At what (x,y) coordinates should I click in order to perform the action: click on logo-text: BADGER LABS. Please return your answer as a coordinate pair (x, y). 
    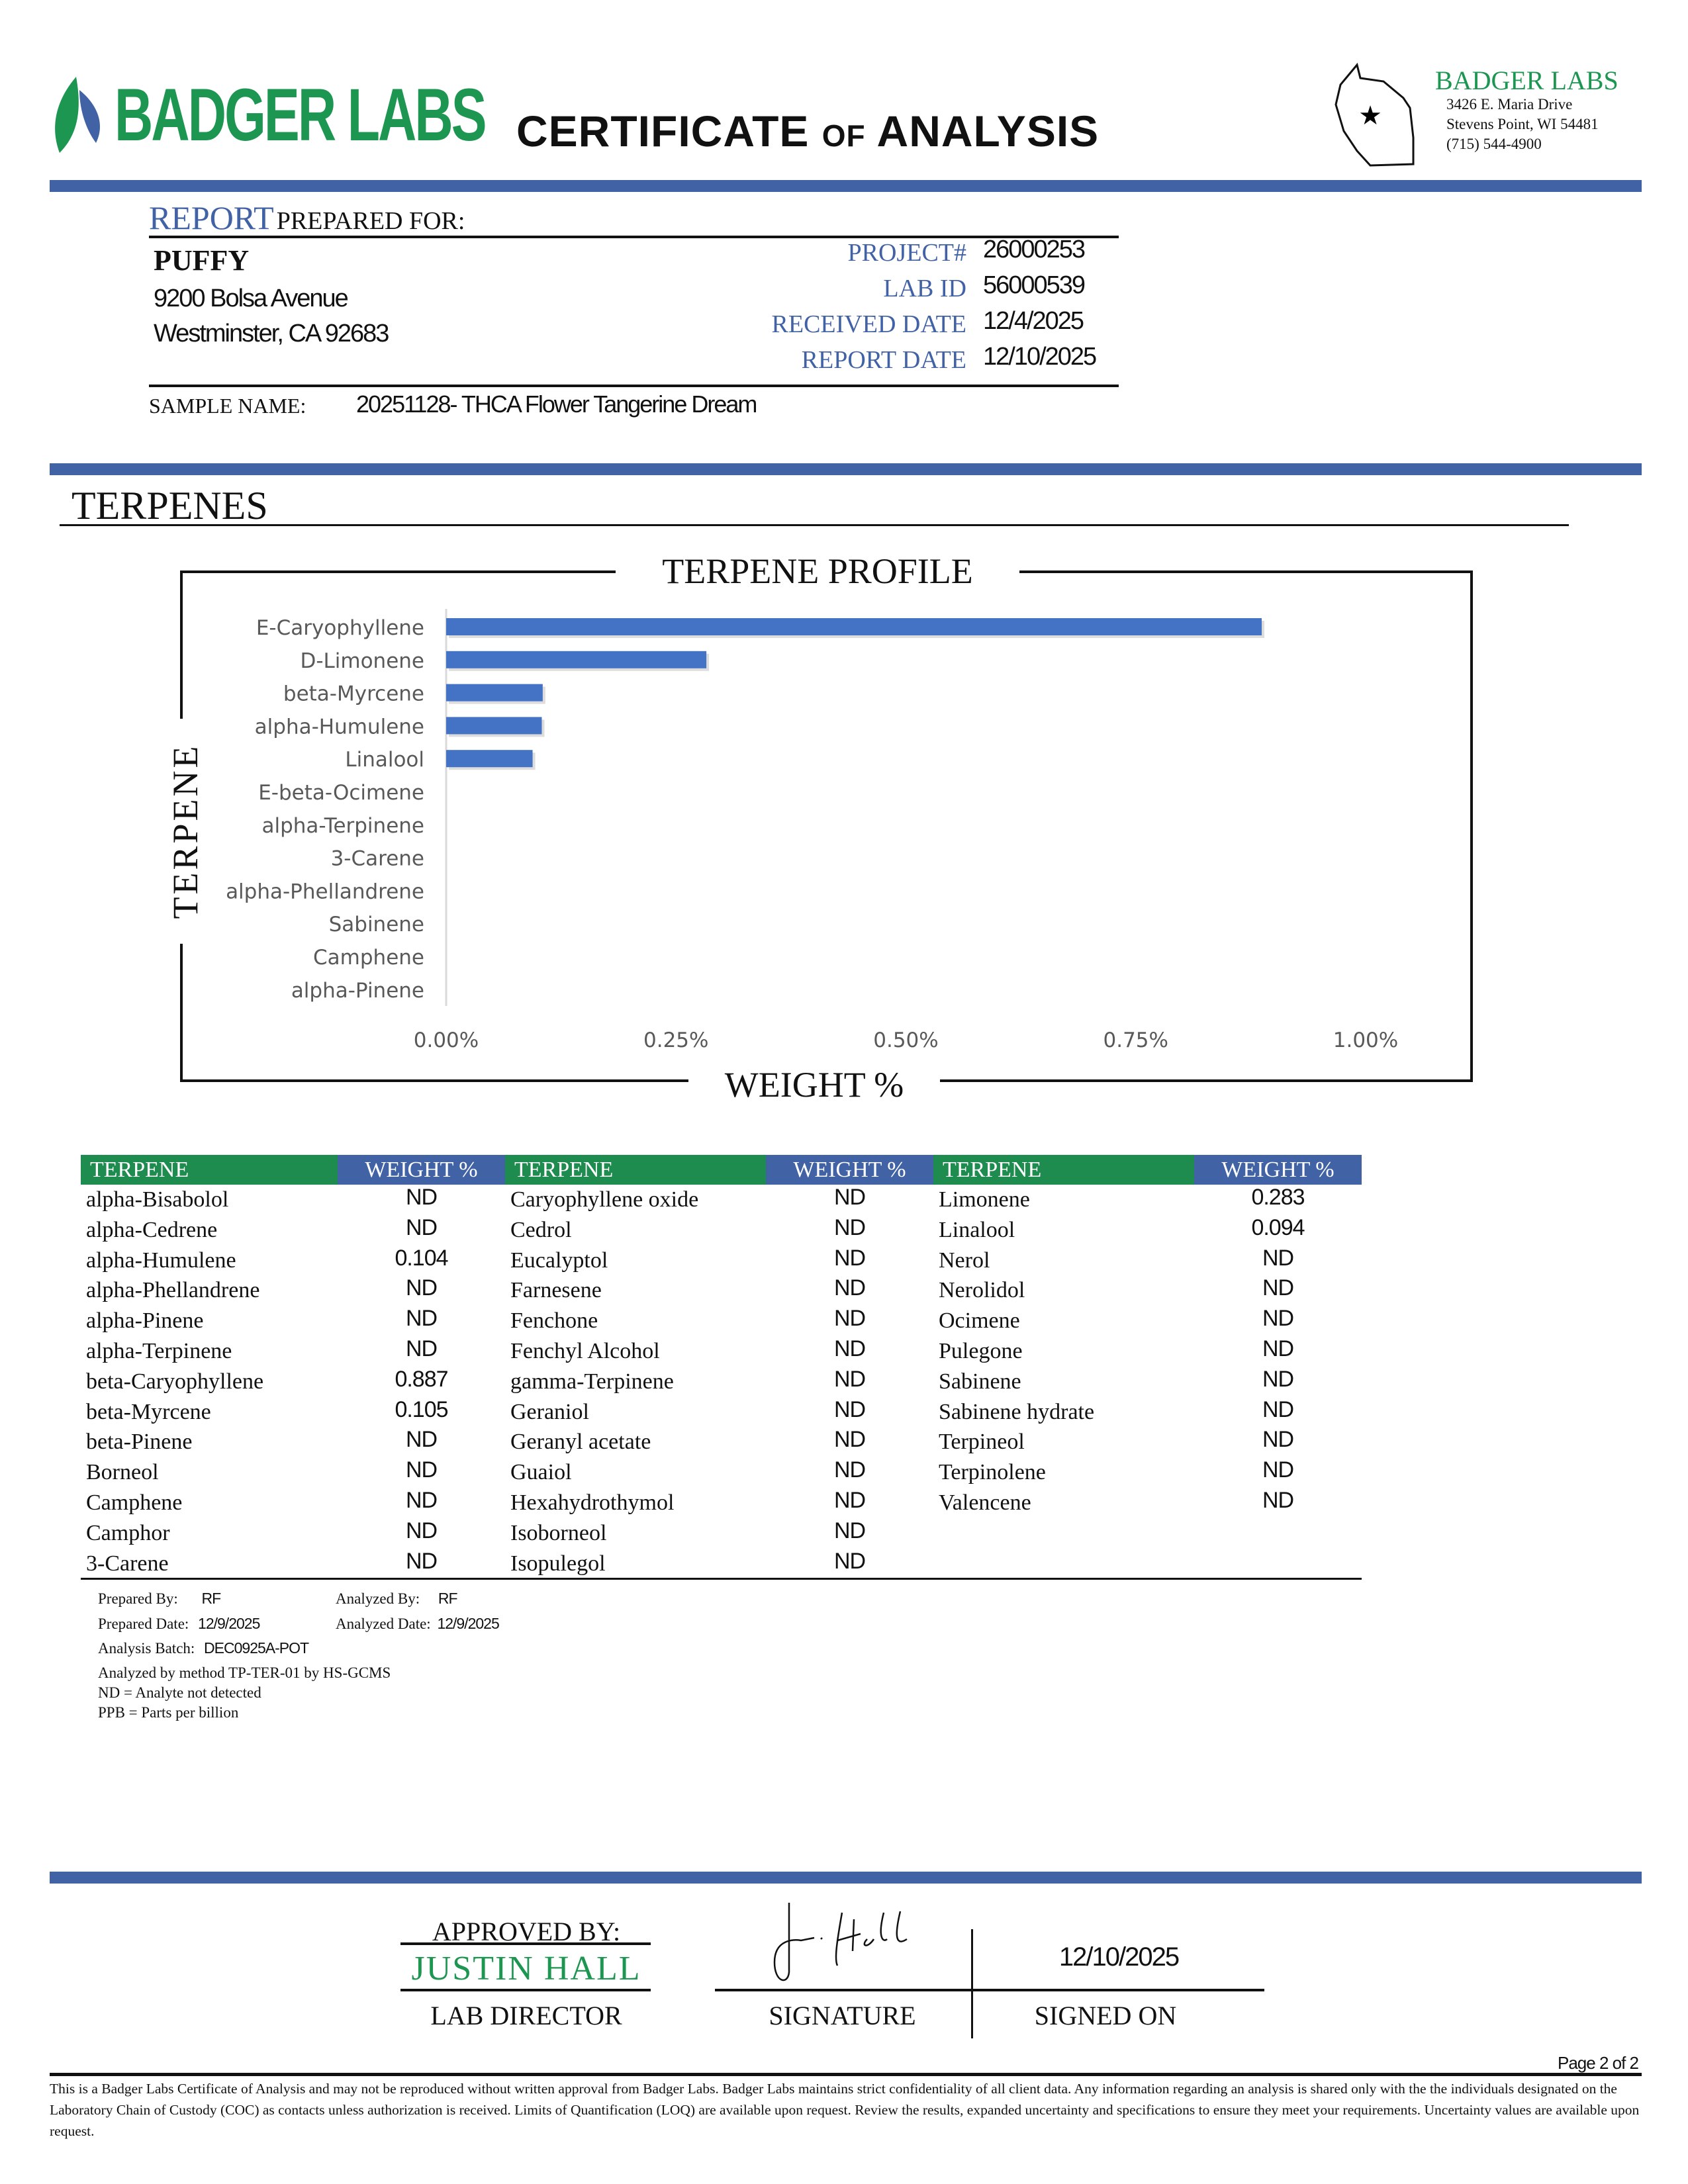
    Looking at the image, I should click on (301, 114).